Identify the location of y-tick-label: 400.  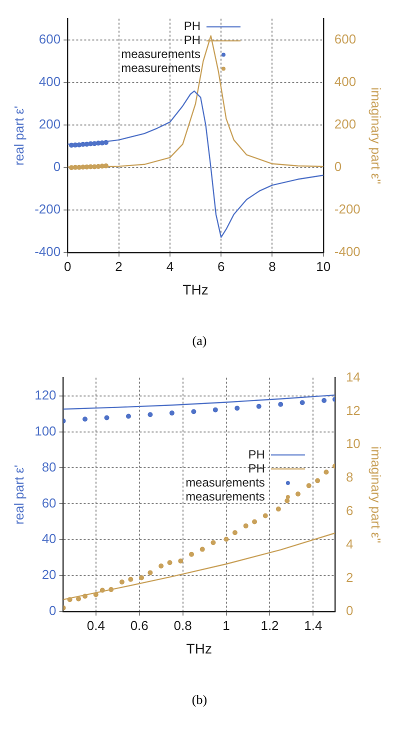
(49, 82).